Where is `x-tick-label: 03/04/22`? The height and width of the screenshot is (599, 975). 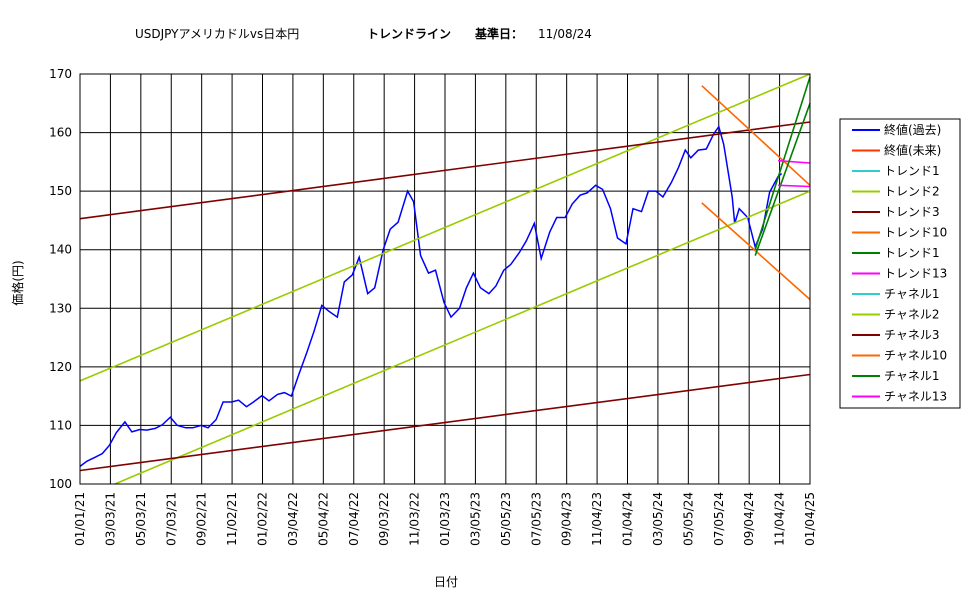 x-tick-label: 03/04/22 is located at coordinates (293, 519).